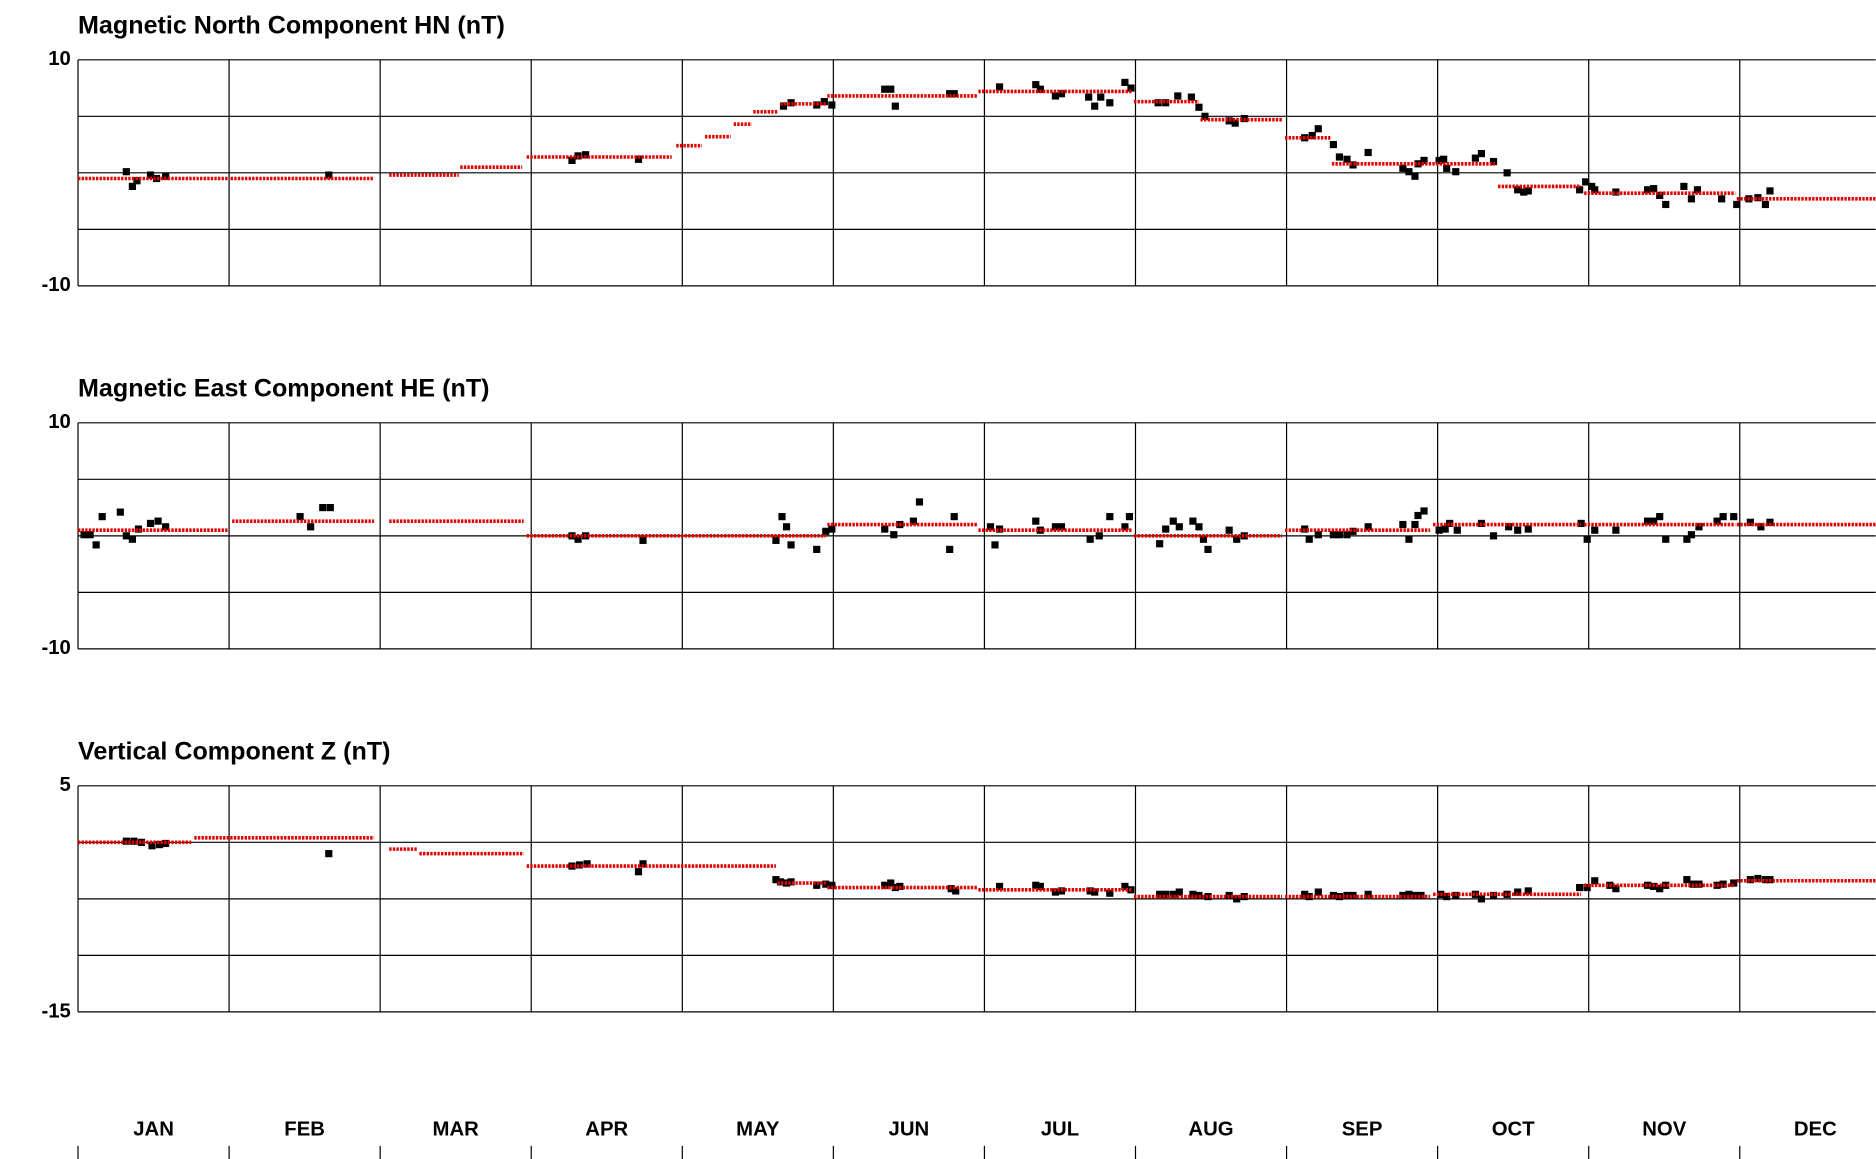 The image size is (1876, 1159). Describe the element at coordinates (59, 59) in the screenshot. I see `y-tick-label: 10` at that location.